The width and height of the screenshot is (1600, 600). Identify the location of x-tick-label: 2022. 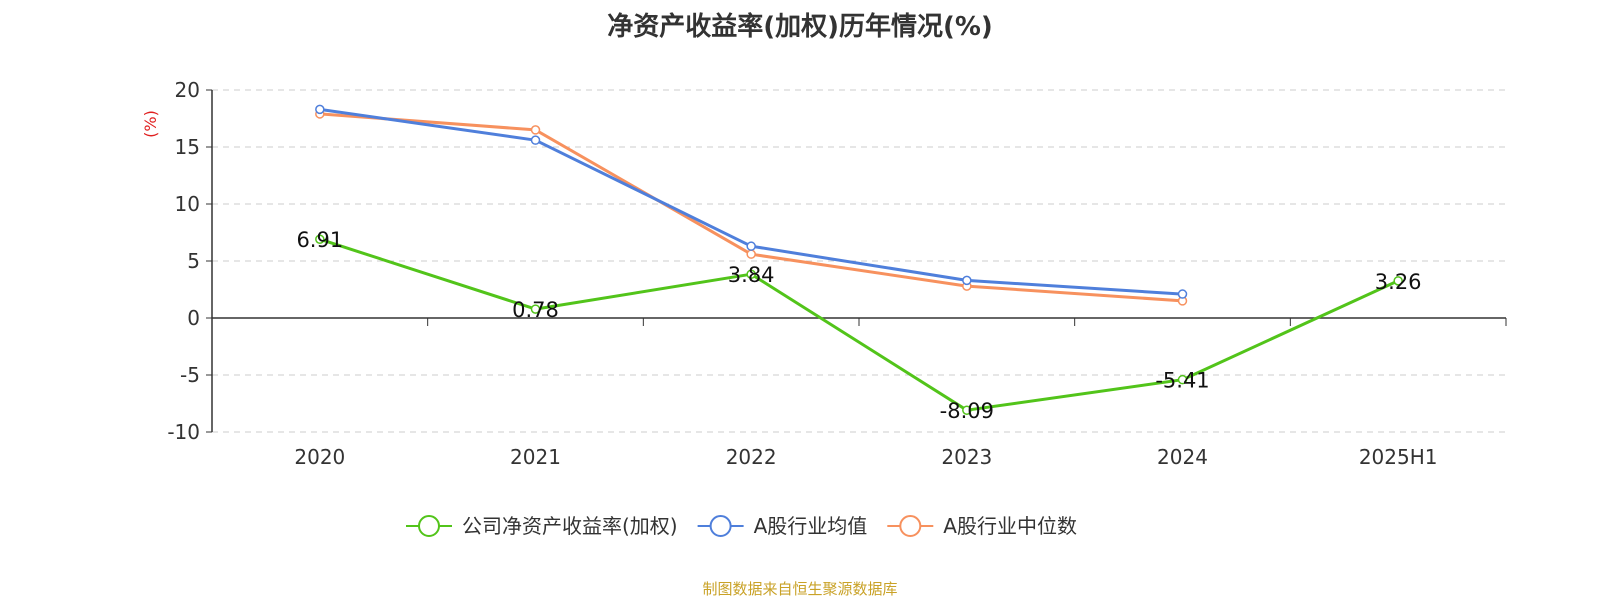
(751, 457).